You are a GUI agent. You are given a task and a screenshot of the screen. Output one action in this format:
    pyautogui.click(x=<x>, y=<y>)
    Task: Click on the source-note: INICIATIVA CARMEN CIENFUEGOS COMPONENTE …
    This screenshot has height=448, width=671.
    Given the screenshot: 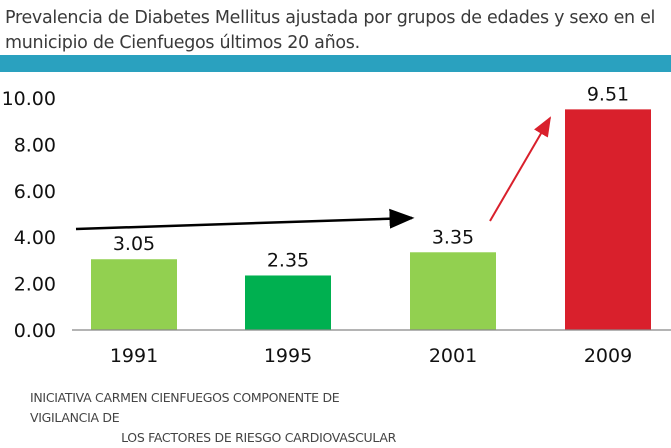 What is the action you would take?
    pyautogui.click(x=213, y=418)
    